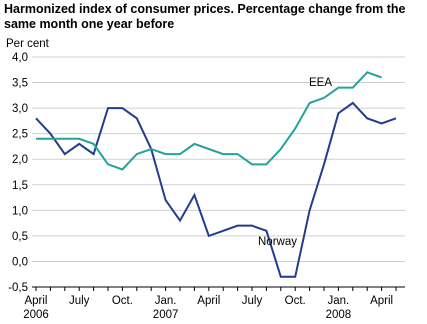  Describe the element at coordinates (36, 308) in the screenshot. I see `x-tick-label: April 2006` at that location.